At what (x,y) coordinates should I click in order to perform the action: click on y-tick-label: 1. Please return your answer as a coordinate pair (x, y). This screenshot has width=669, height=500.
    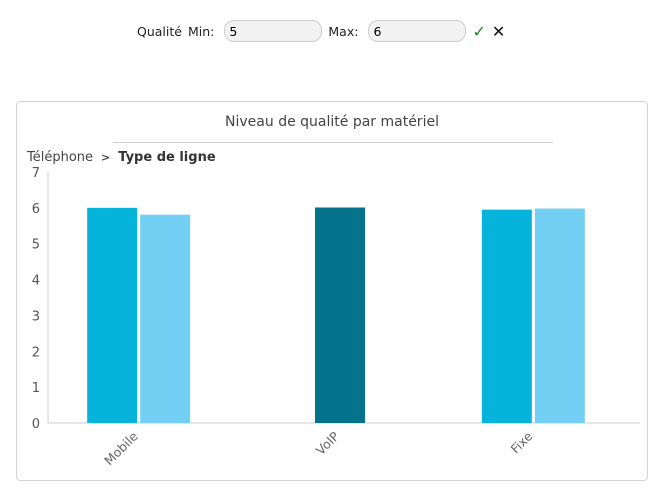
    Looking at the image, I should click on (36, 388).